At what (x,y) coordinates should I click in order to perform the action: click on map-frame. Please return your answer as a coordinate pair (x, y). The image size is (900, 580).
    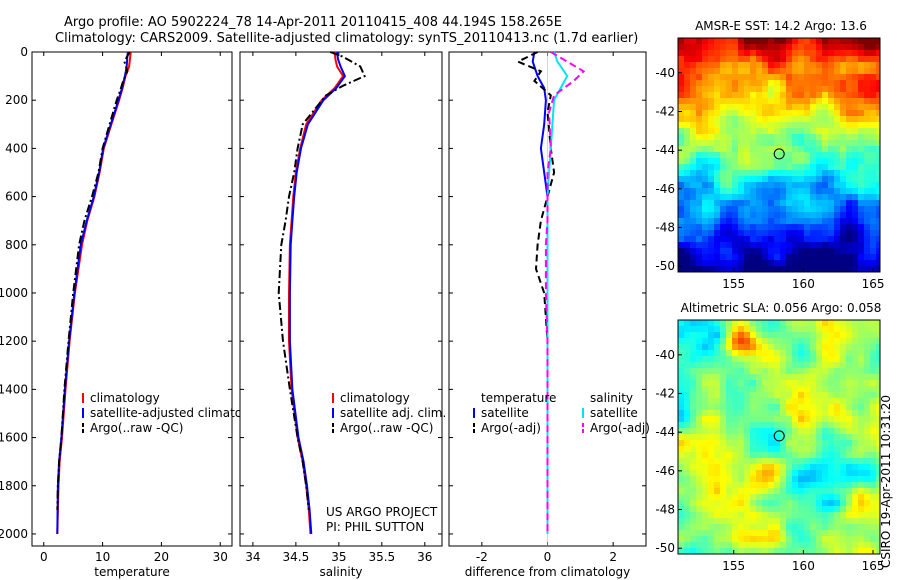
    Looking at the image, I should click on (779, 155).